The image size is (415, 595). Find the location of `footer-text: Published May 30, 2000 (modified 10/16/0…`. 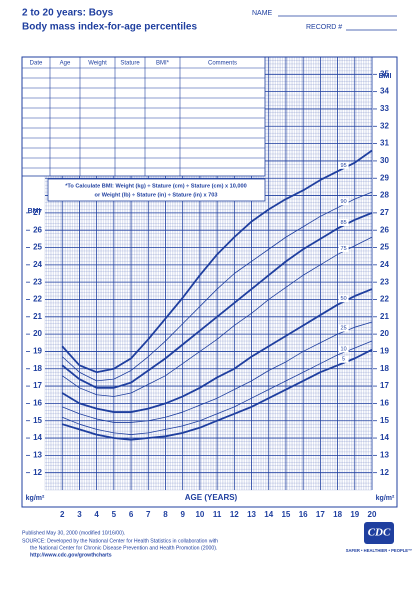

footer-text: Published May 30, 2000 (modified 10/16/0… is located at coordinates (73, 533).